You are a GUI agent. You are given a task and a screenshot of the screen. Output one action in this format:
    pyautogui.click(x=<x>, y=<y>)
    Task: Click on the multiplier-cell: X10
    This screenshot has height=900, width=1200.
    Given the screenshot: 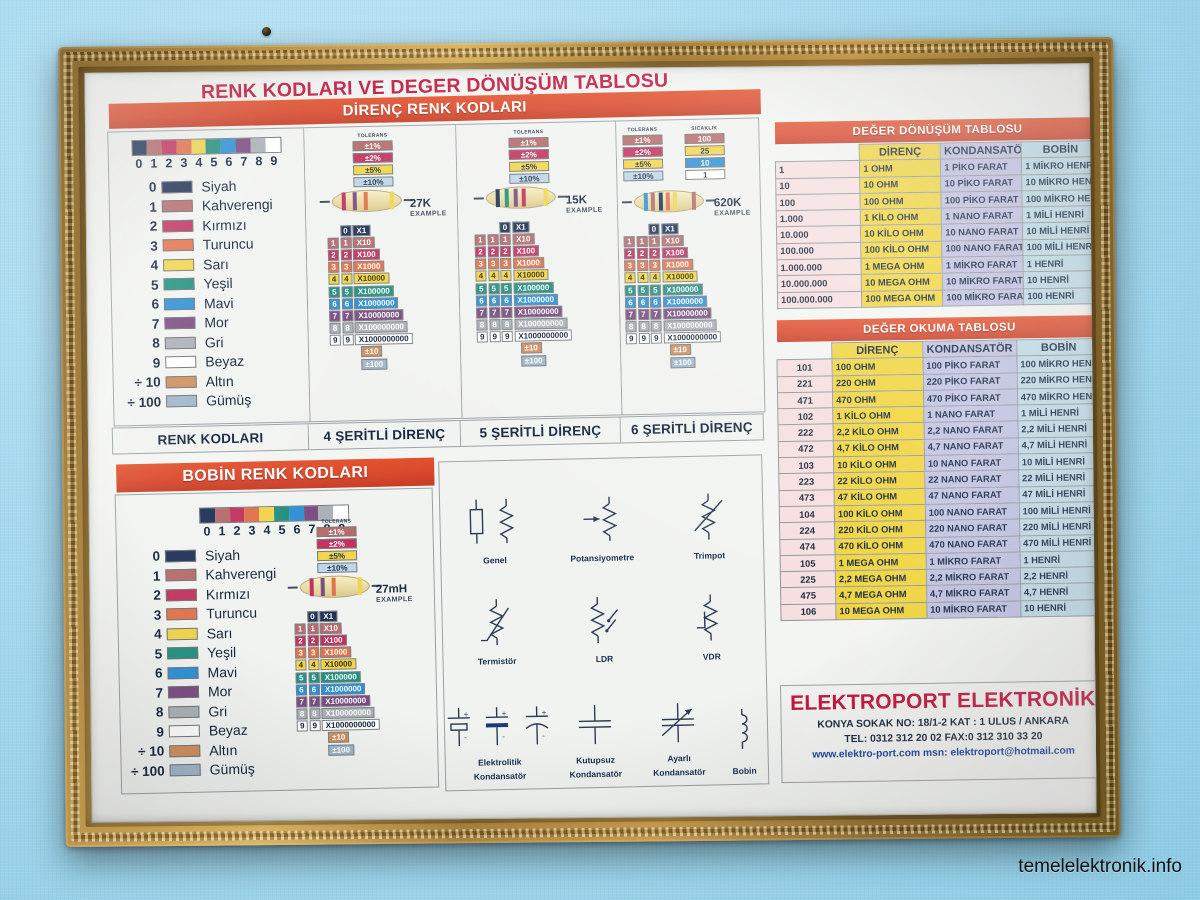 What is the action you would take?
    pyautogui.click(x=330, y=628)
    